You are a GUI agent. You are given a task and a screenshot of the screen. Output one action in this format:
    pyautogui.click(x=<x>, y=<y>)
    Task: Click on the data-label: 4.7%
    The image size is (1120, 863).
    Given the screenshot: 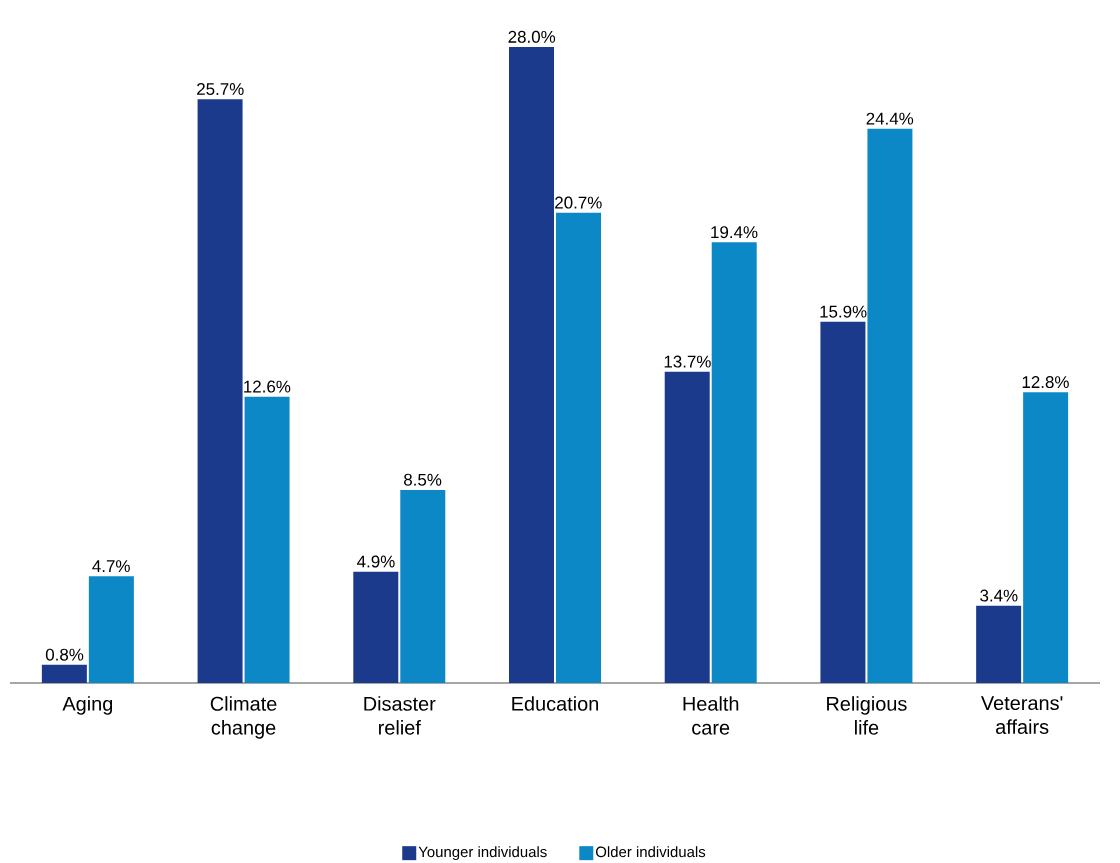 What is the action you would take?
    pyautogui.click(x=111, y=566)
    